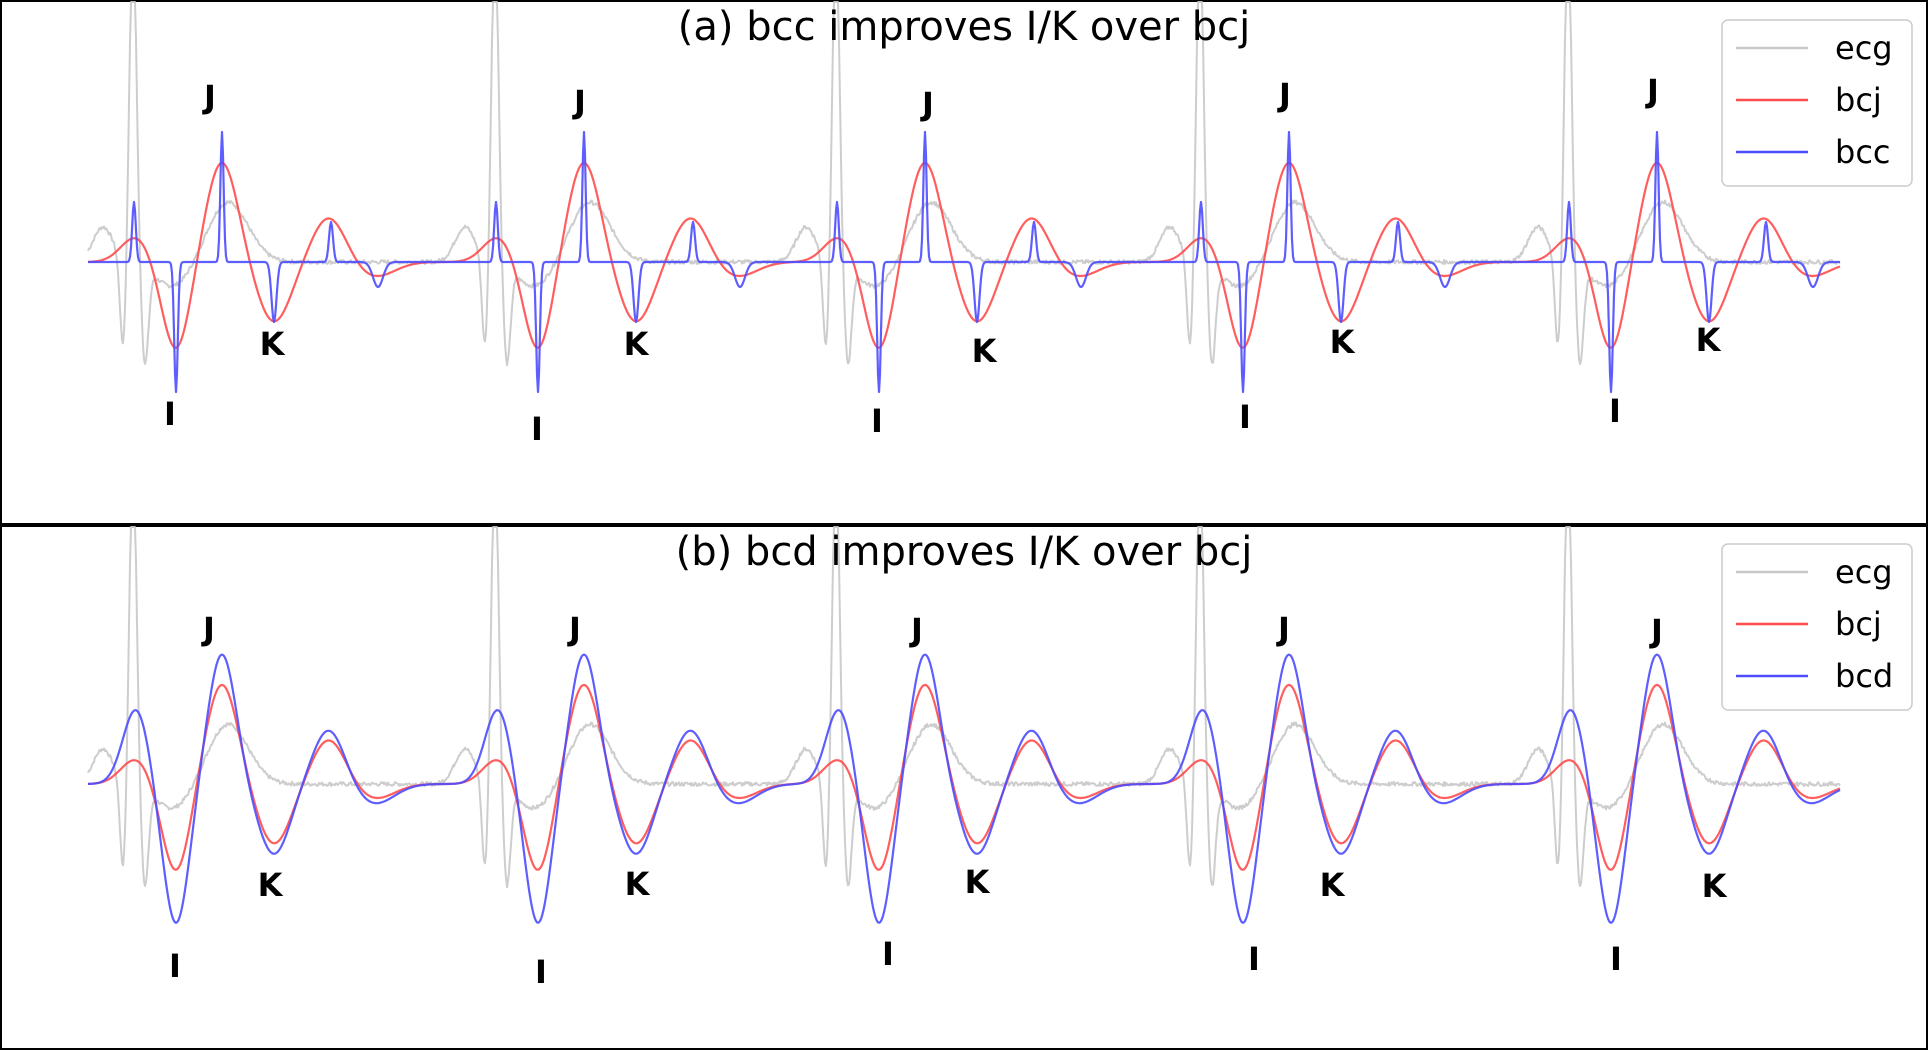 The width and height of the screenshot is (1928, 1051). I want to click on panel-b-legend: ecg bcj bcd, so click(1817, 627).